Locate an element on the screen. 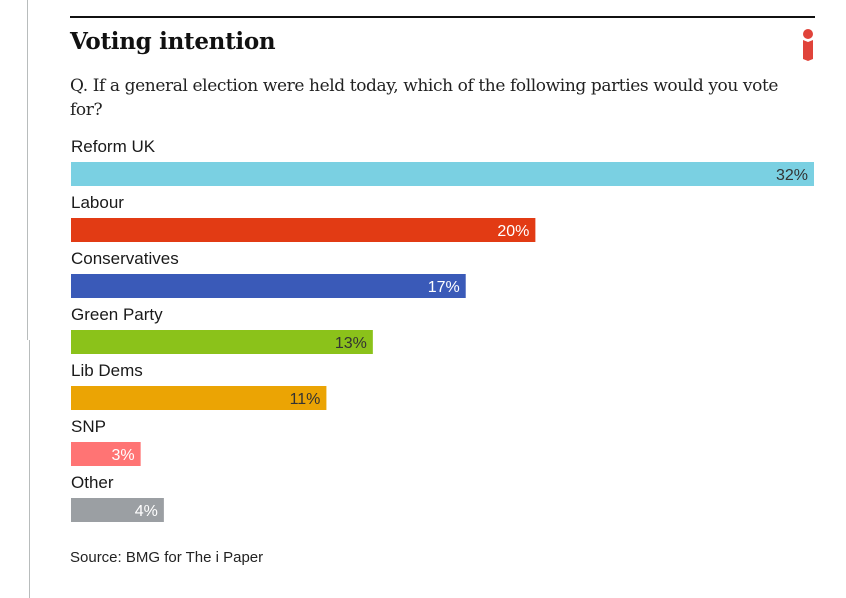 Image resolution: width=846 pixels, height=598 pixels. bar-row: Conservatives 17% is located at coordinates (268, 273).